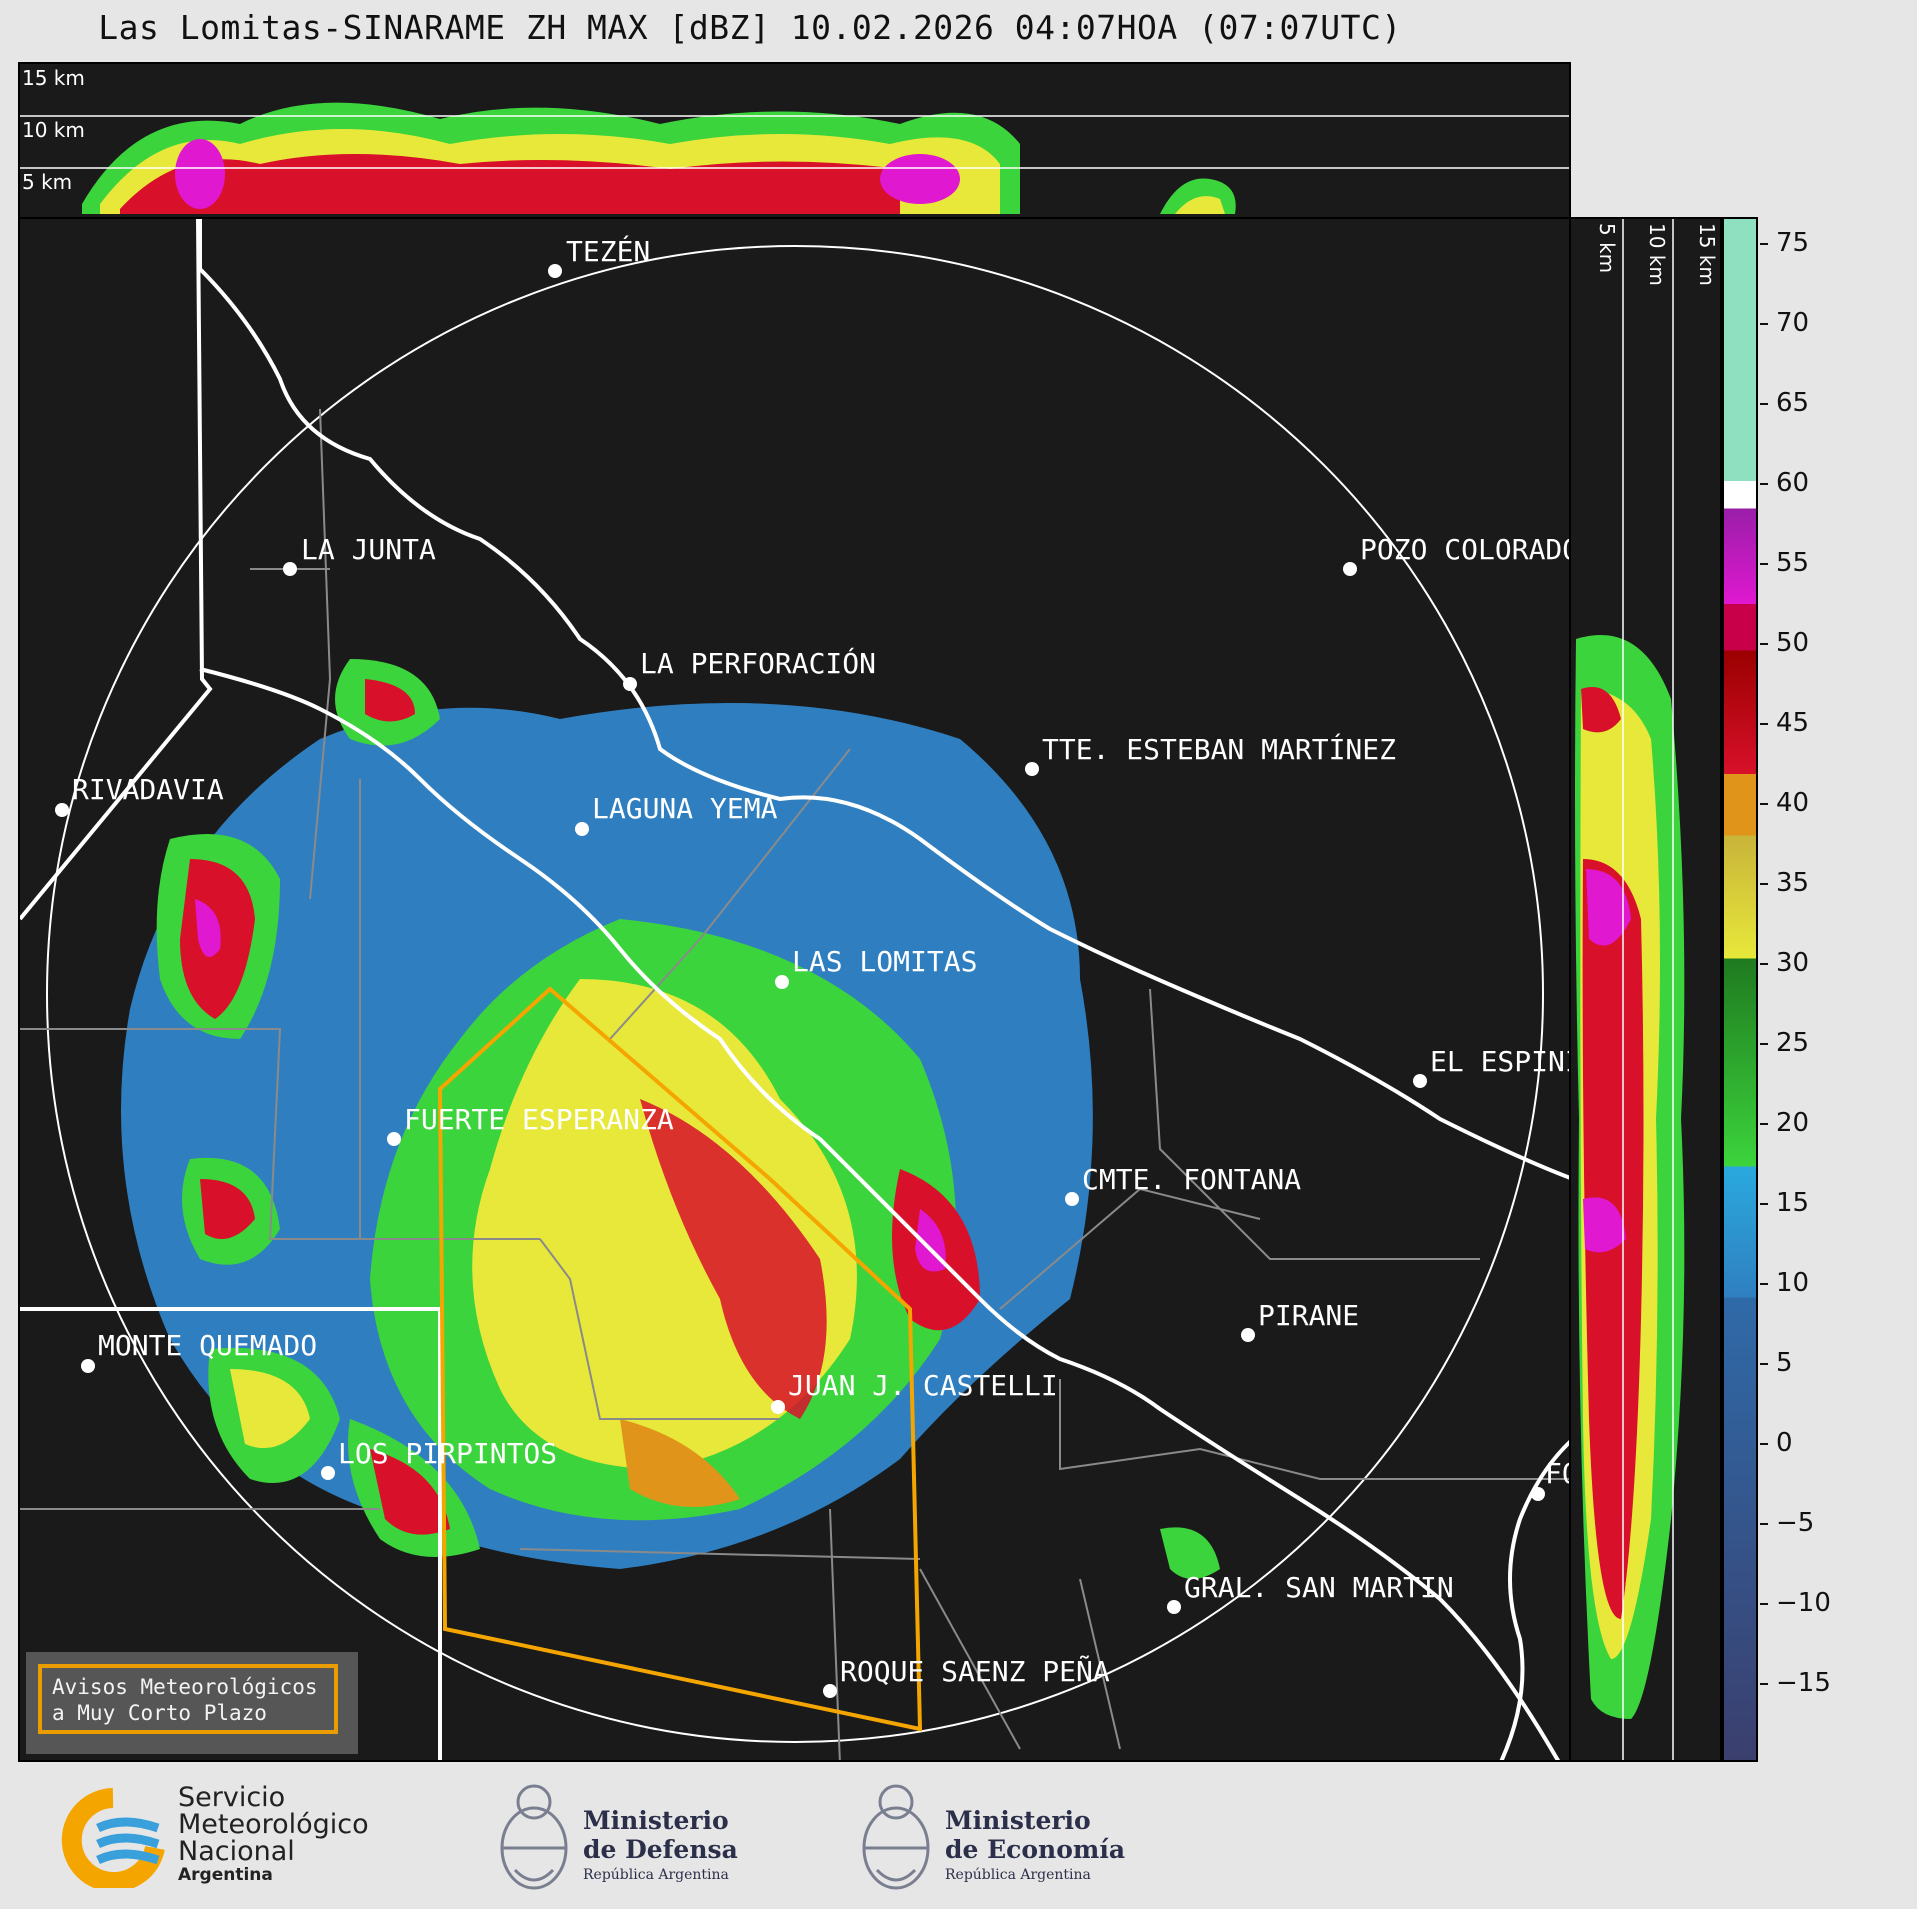  I want to click on city-label-la-perforacion: LA PERFORACIÓN, so click(758, 663).